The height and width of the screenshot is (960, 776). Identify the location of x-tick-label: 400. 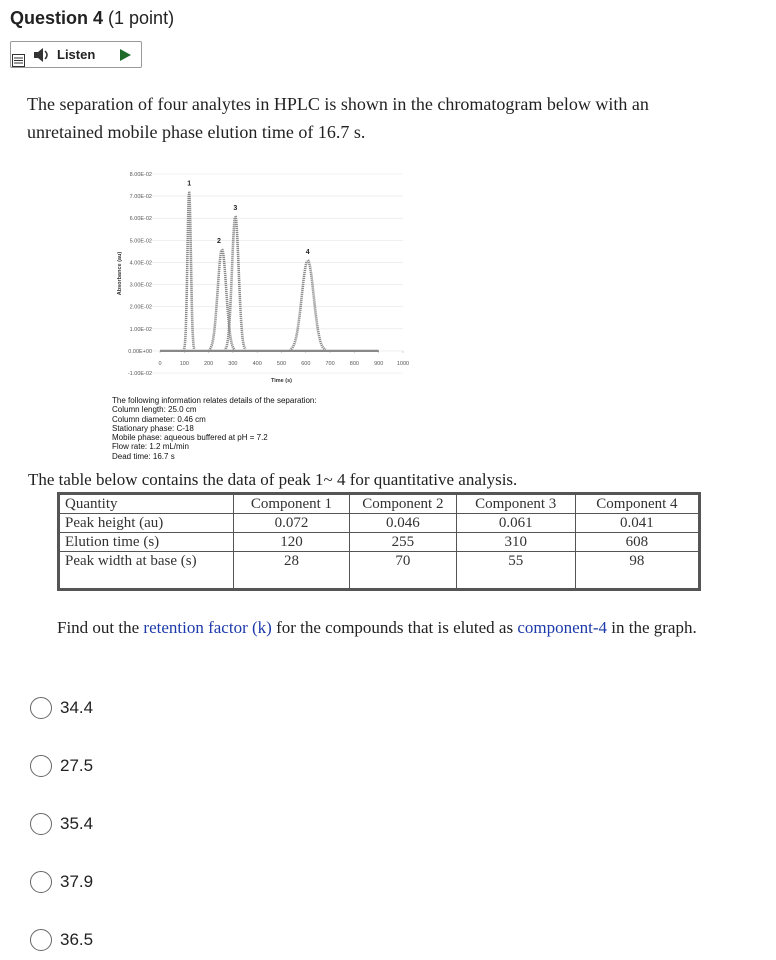
(257, 364).